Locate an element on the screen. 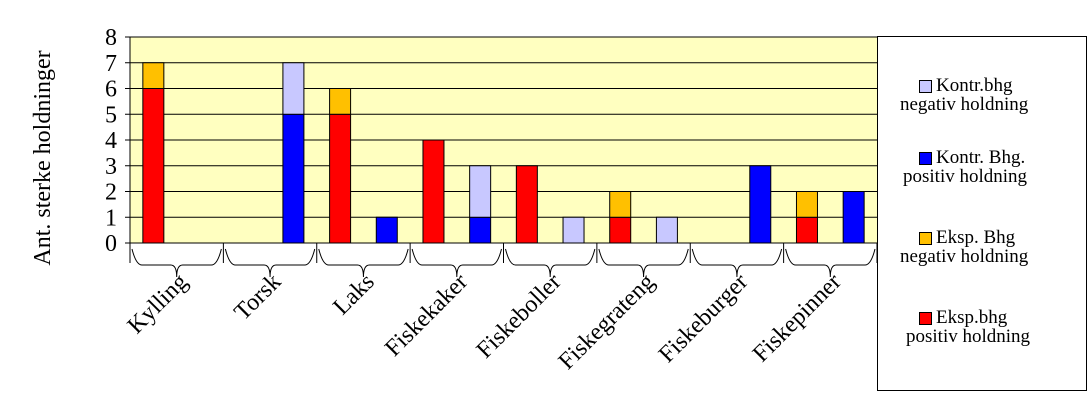 This screenshot has width=1088, height=405. category-label: Fiskeboller is located at coordinates (519, 316).